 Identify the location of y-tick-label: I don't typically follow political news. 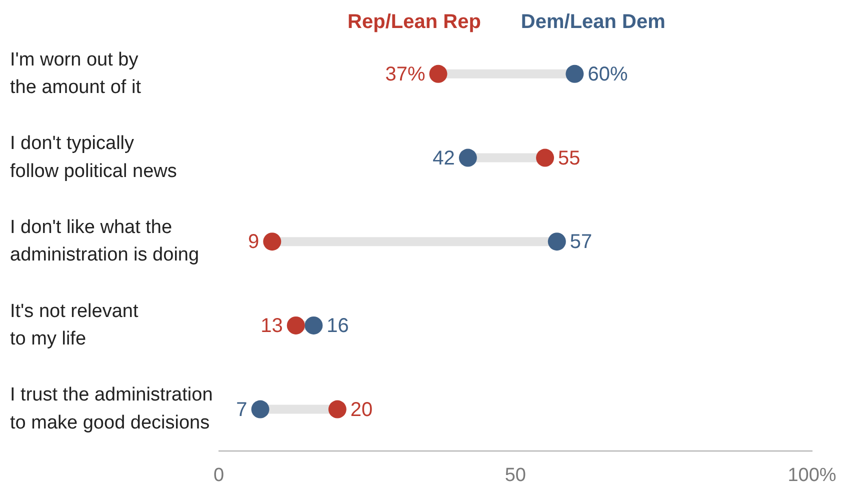
(93, 157).